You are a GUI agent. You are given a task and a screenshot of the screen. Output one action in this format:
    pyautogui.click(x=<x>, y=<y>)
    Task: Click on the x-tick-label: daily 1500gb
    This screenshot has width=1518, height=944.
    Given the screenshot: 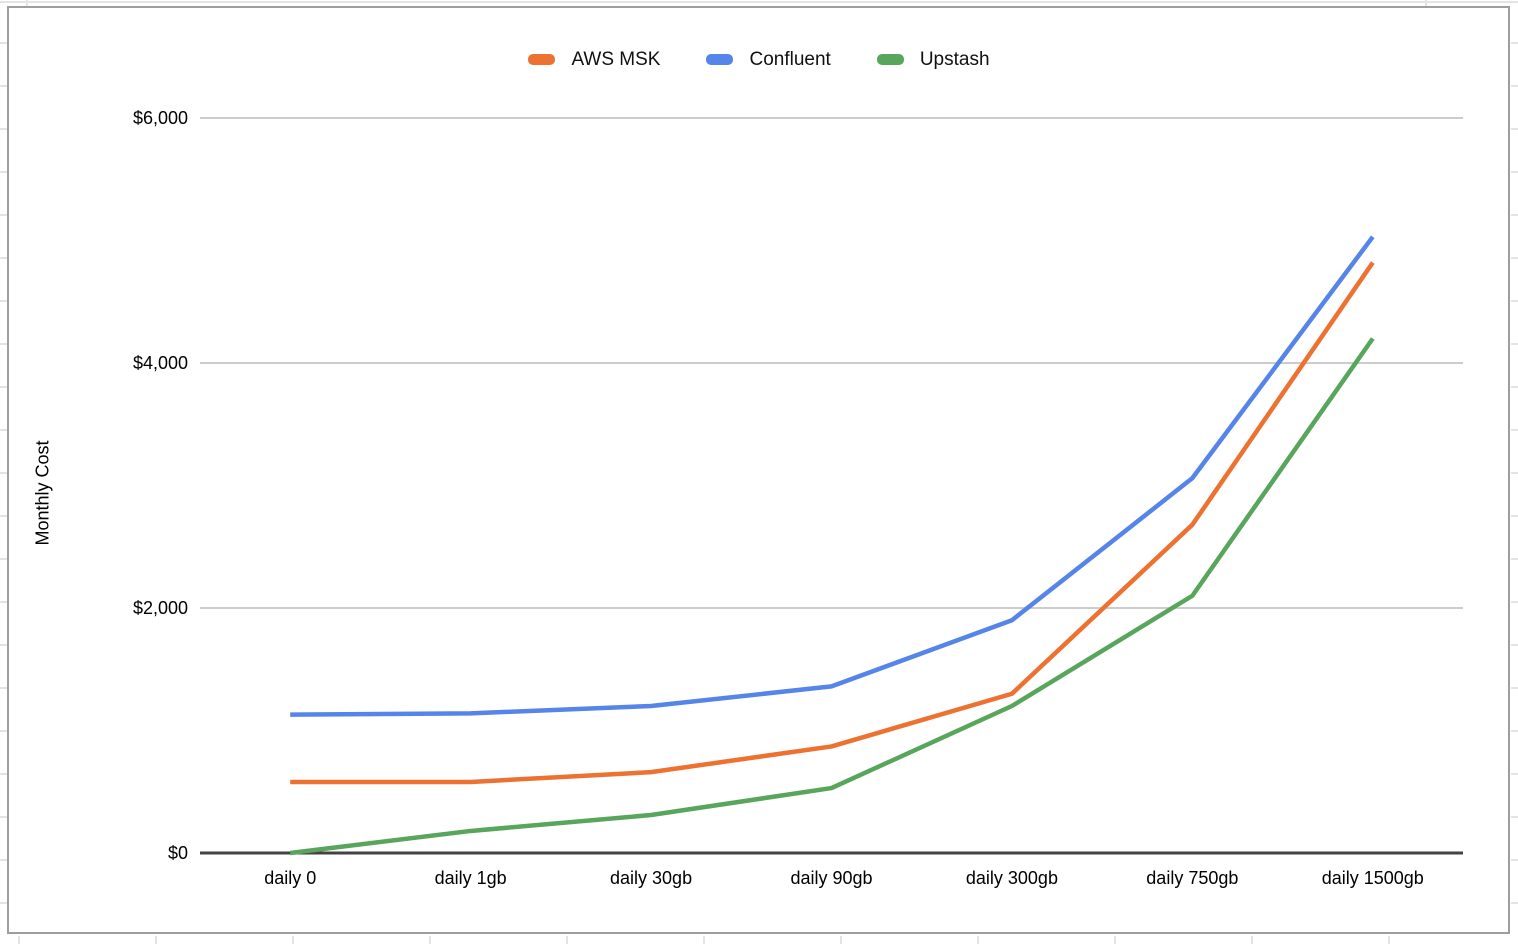 What is the action you would take?
    pyautogui.click(x=1372, y=878)
    